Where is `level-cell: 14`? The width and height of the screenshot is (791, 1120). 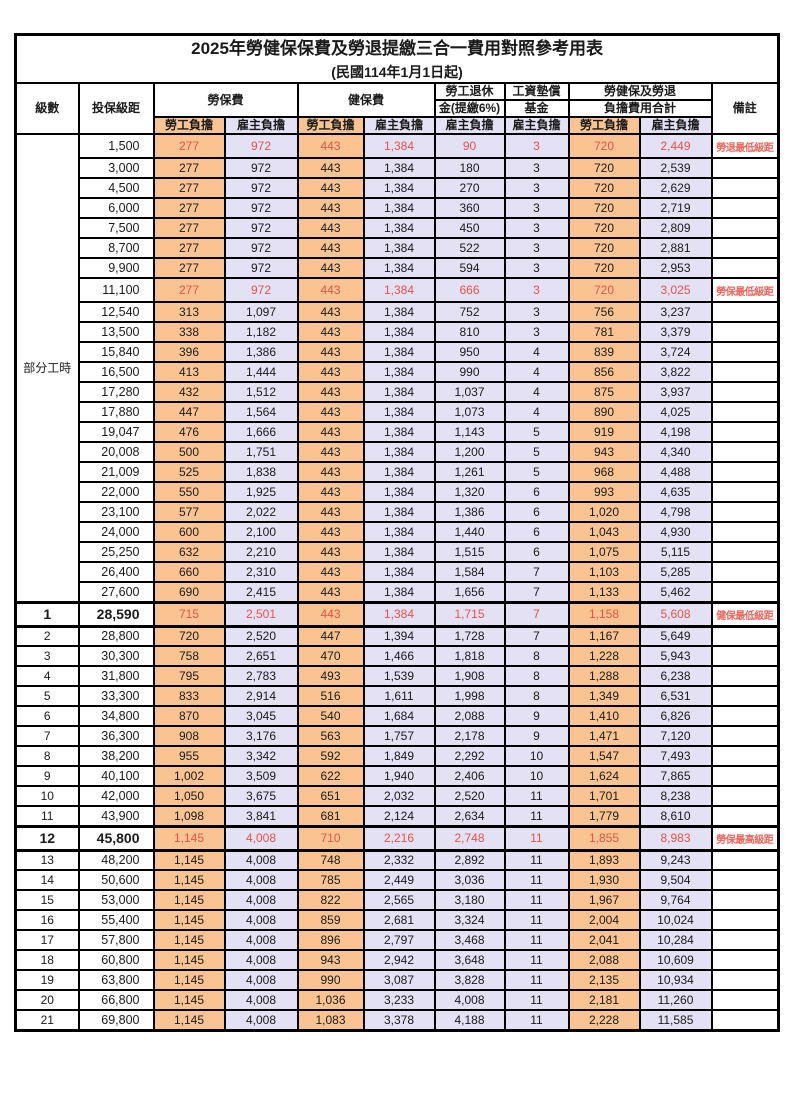 level-cell: 14 is located at coordinates (47, 880).